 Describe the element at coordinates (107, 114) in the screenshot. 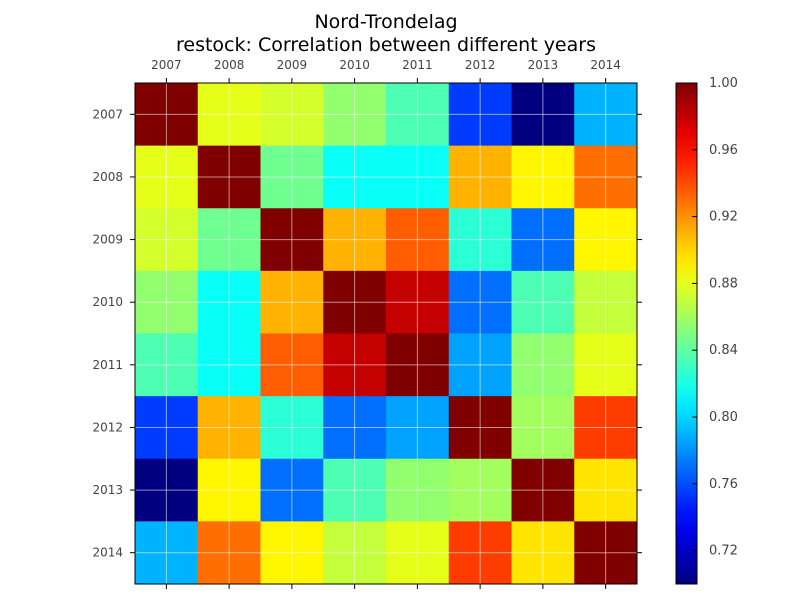

I see `y-tick-label: 2007` at that location.